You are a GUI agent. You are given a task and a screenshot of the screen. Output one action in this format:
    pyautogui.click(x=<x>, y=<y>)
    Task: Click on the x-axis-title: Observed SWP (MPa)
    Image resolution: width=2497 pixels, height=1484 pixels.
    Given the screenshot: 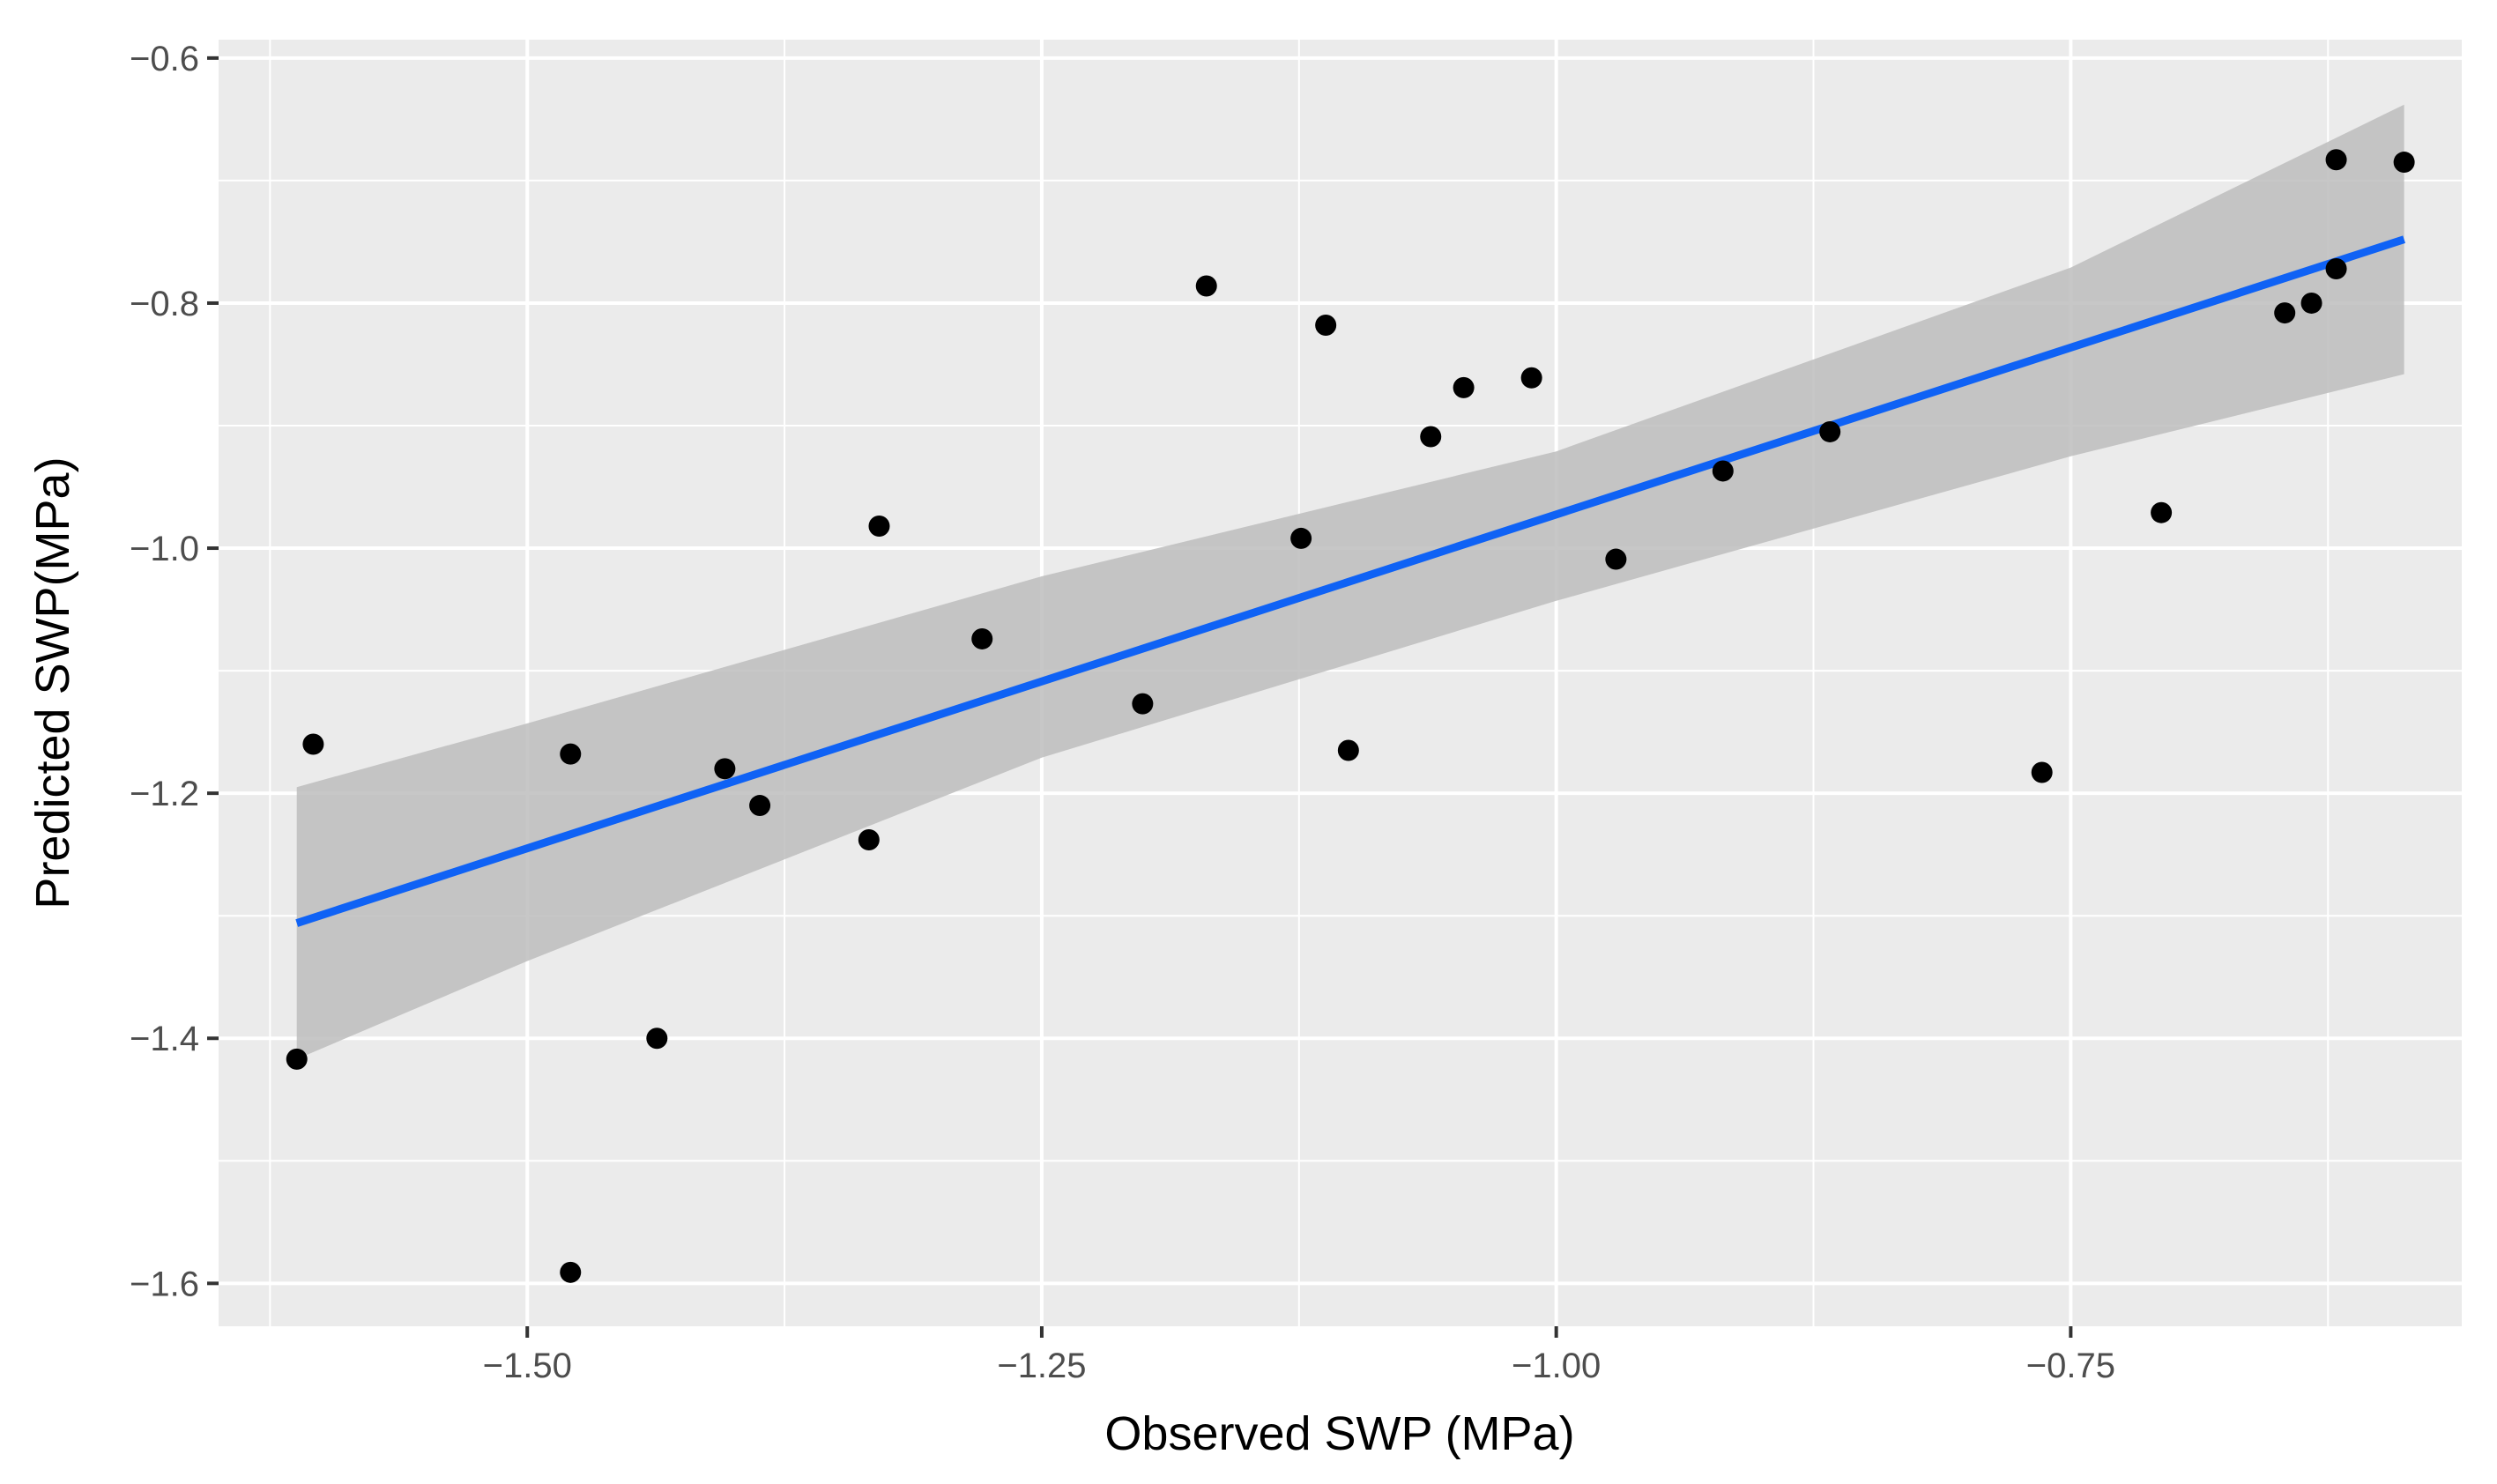 What is the action you would take?
    pyautogui.click(x=1339, y=1433)
    